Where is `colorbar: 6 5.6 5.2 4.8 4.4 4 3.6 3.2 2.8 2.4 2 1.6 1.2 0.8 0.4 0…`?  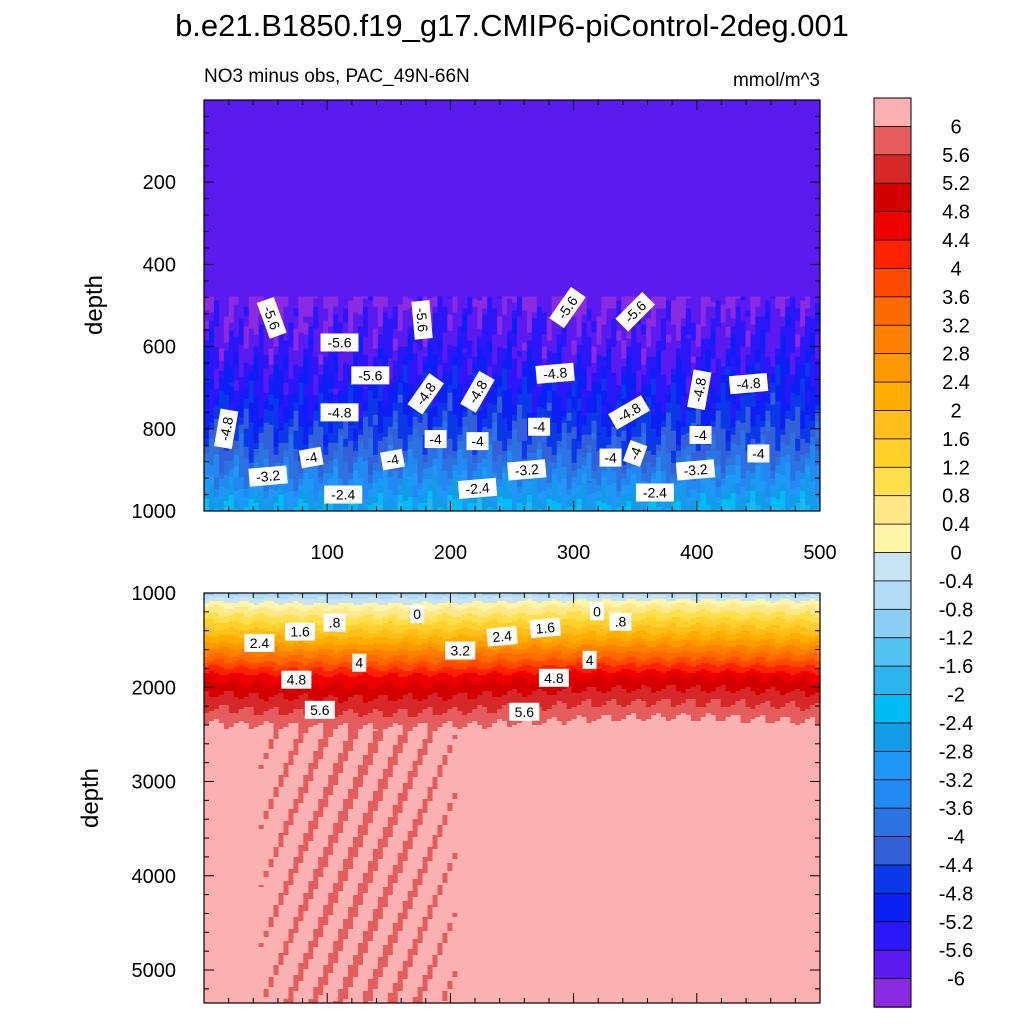 colorbar: 6 5.6 5.2 4.8 4.4 4 3.6 3.2 2.8 2.4 2 1.6 1.2 0.8 0.4 0… is located at coordinates (923, 552).